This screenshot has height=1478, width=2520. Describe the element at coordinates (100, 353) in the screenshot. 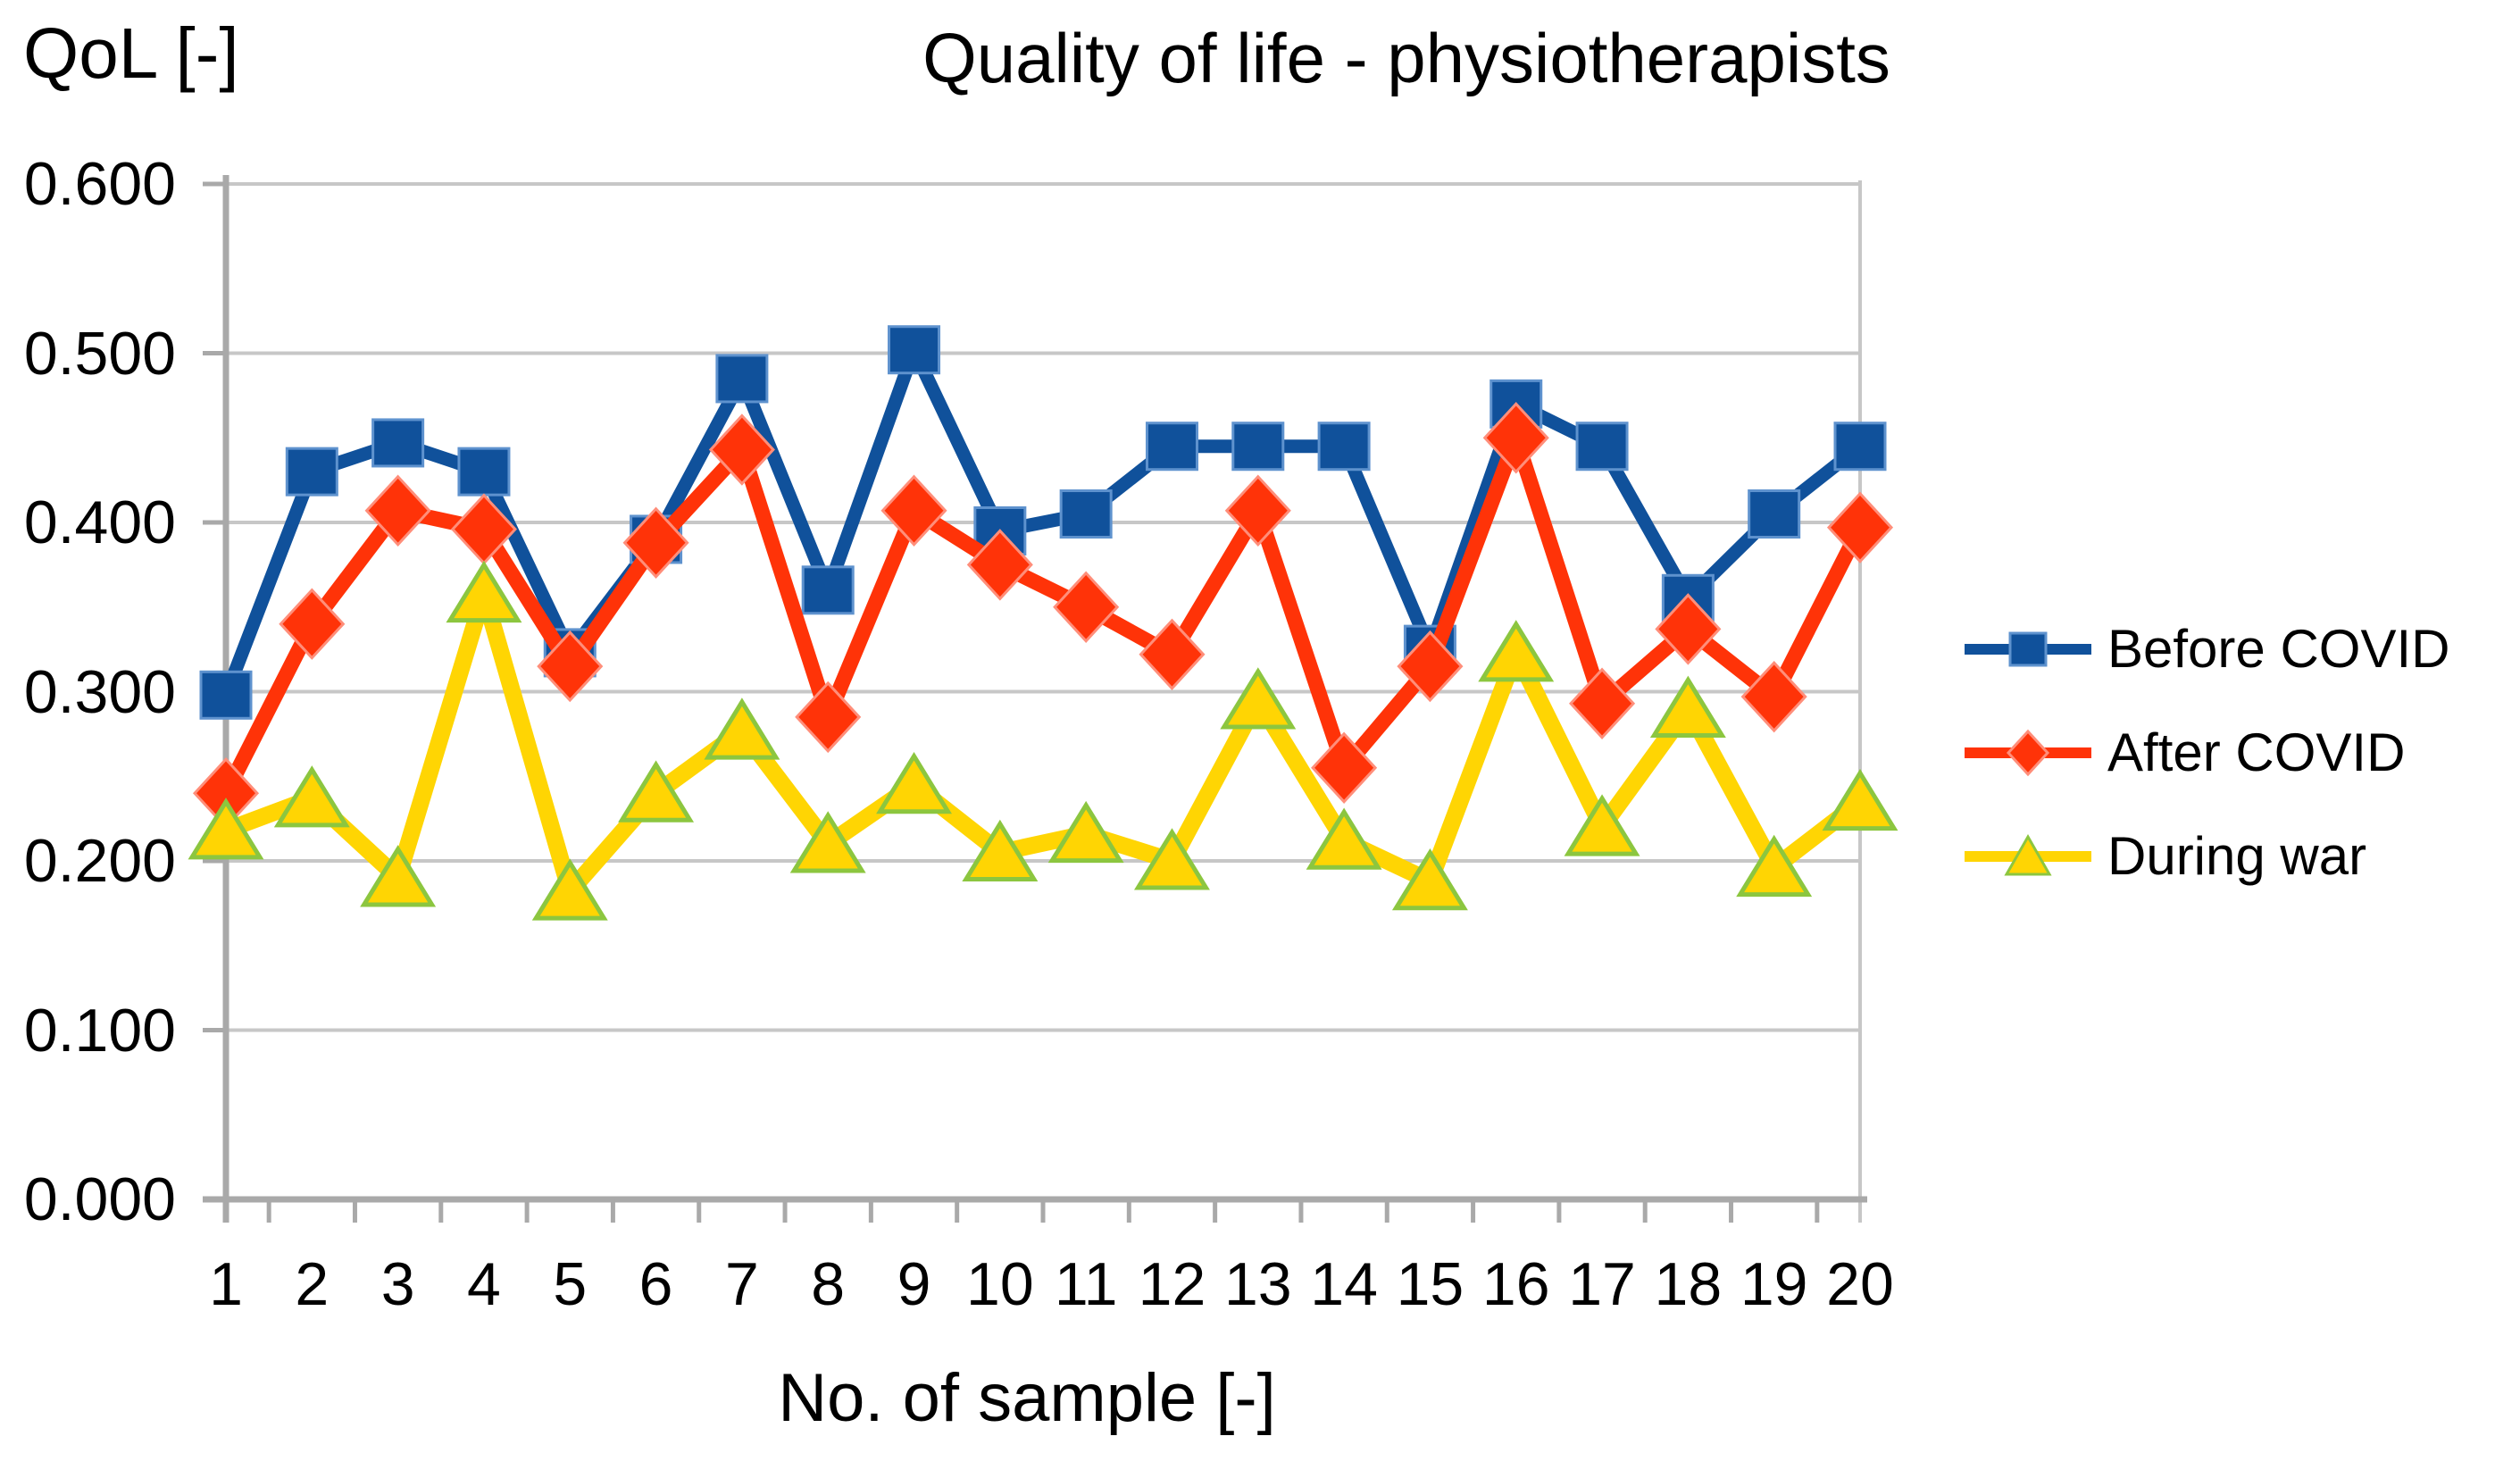

I see `y-tick-label: 0.500` at that location.